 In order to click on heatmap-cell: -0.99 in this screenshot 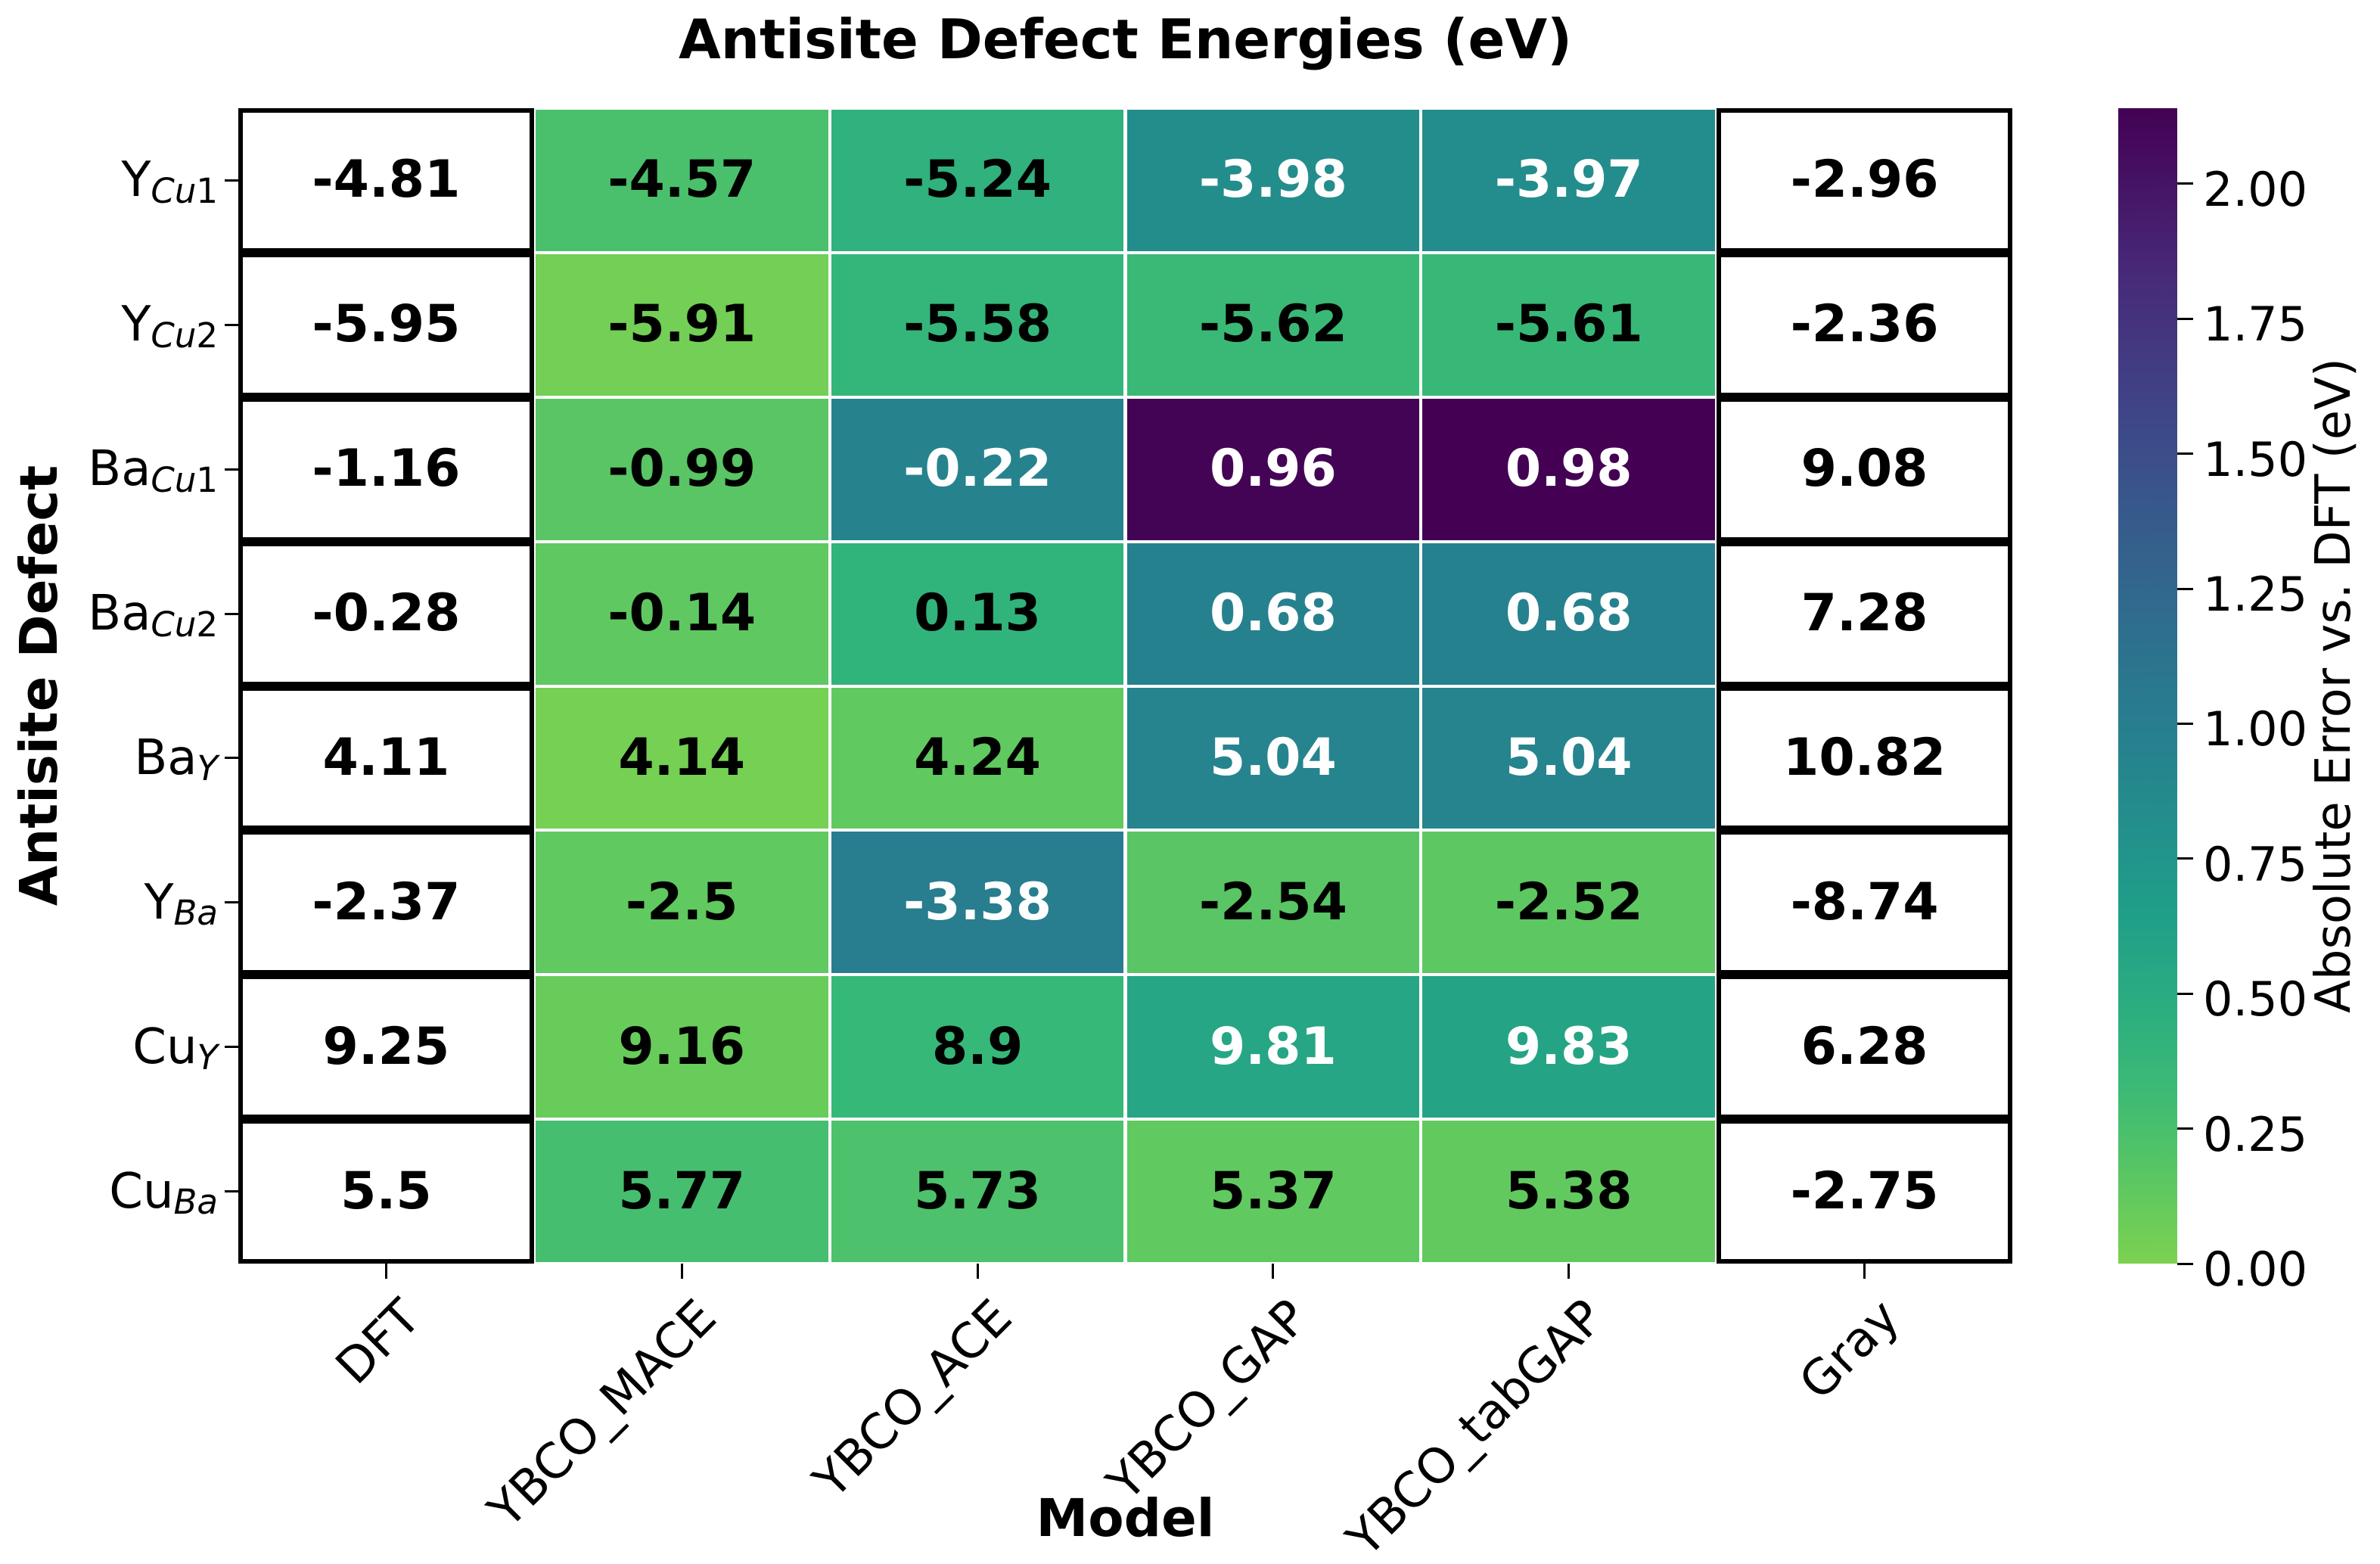, I will do `click(681, 469)`.